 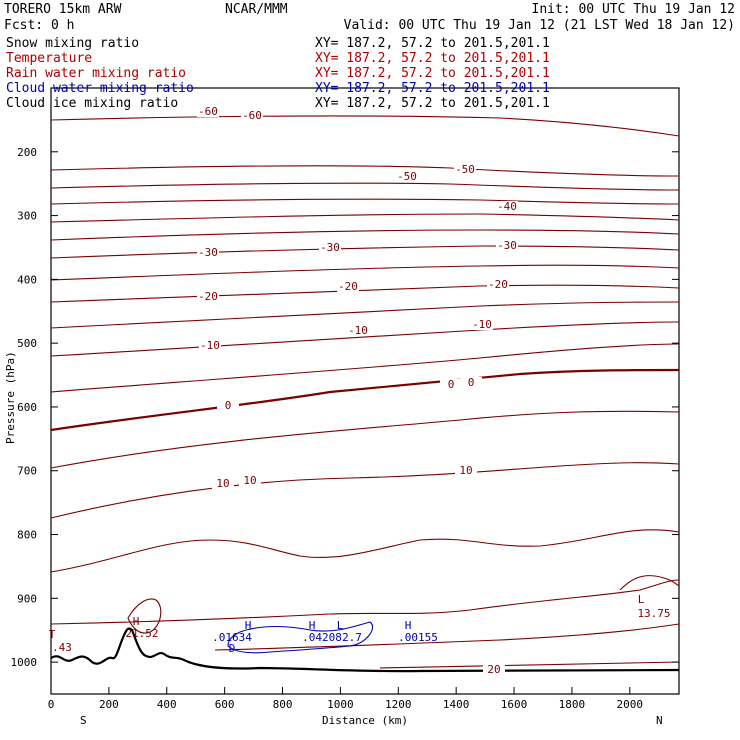 I want to click on extremum-value: .00155, so click(x=418, y=637).